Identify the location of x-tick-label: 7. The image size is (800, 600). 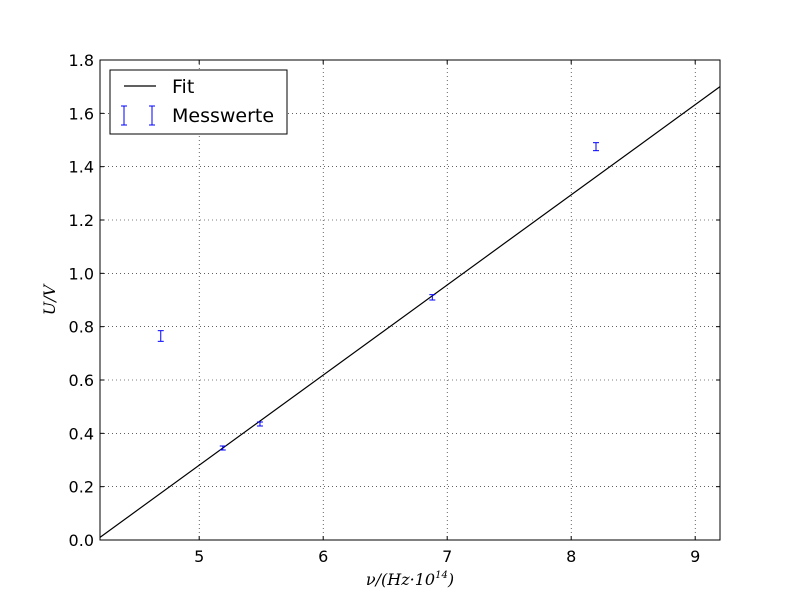
(447, 556).